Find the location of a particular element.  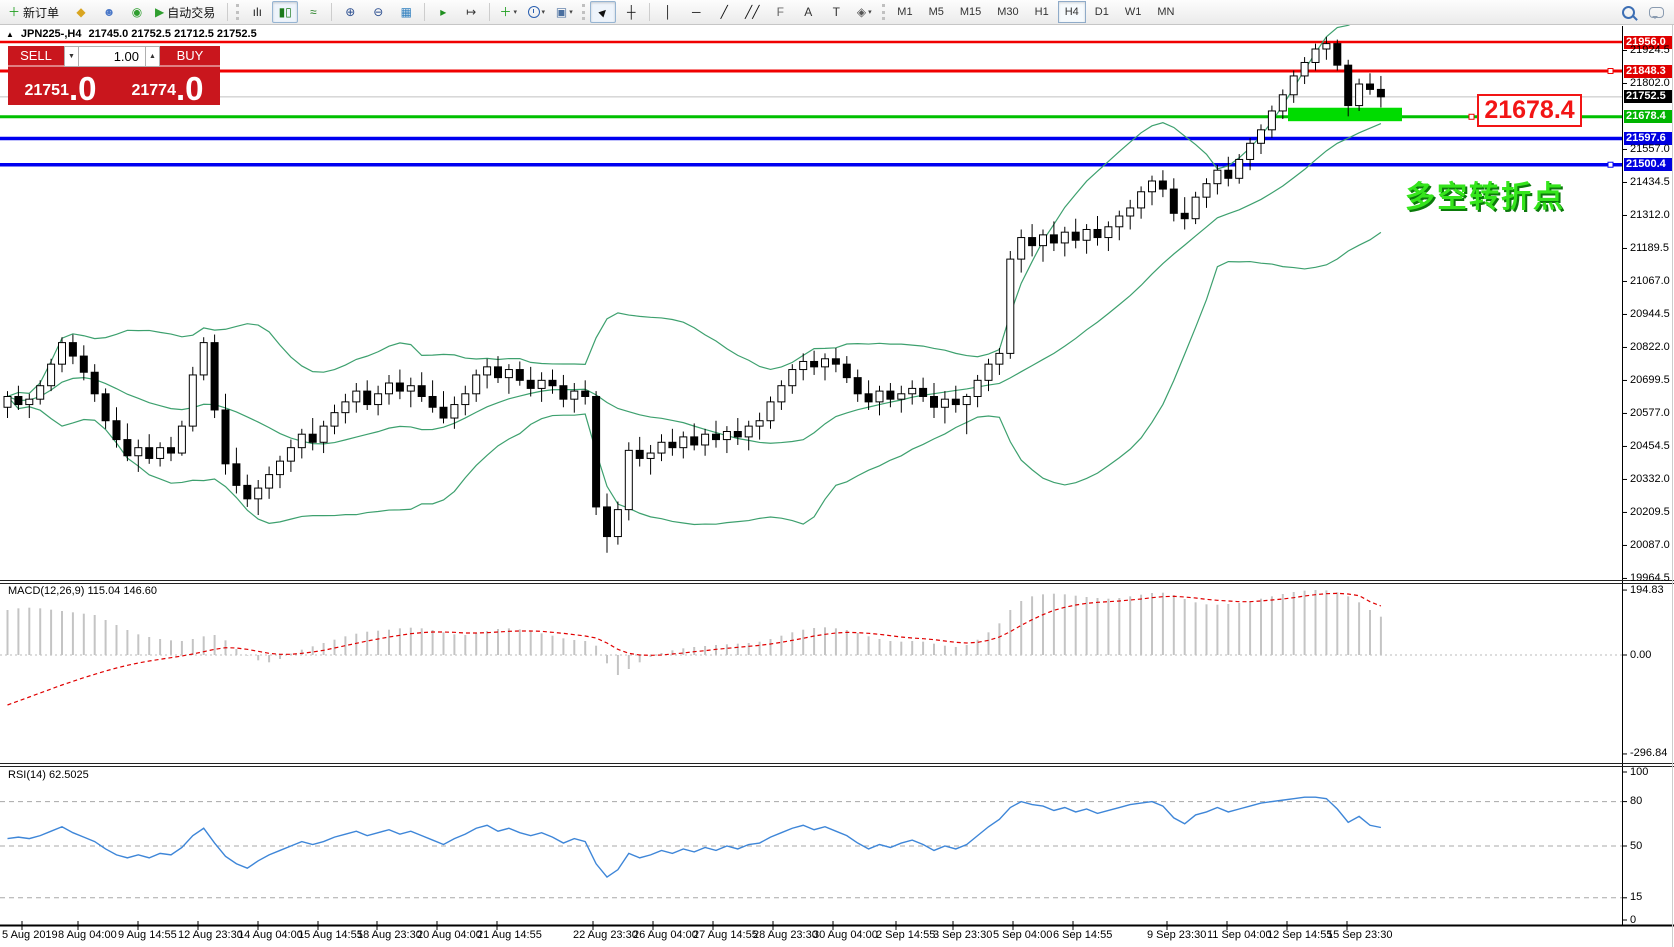

signals-button: ◉ is located at coordinates (137, 12).